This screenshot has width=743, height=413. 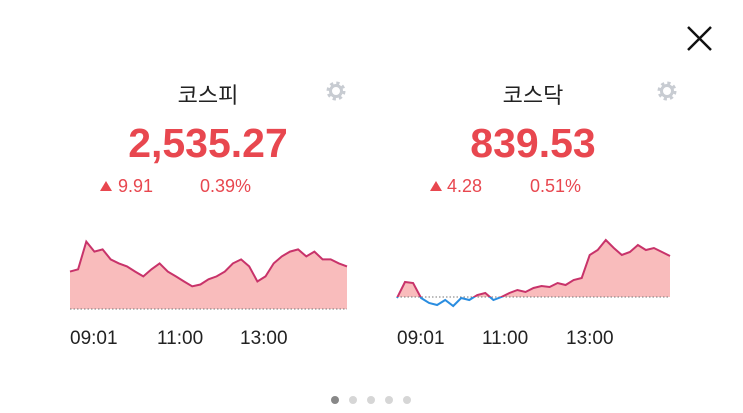 I want to click on index-name: 코스피, so click(x=208, y=96).